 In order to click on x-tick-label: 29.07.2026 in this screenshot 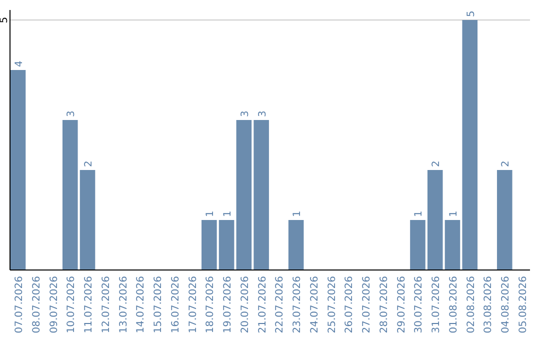, I will do `click(402, 305)`.